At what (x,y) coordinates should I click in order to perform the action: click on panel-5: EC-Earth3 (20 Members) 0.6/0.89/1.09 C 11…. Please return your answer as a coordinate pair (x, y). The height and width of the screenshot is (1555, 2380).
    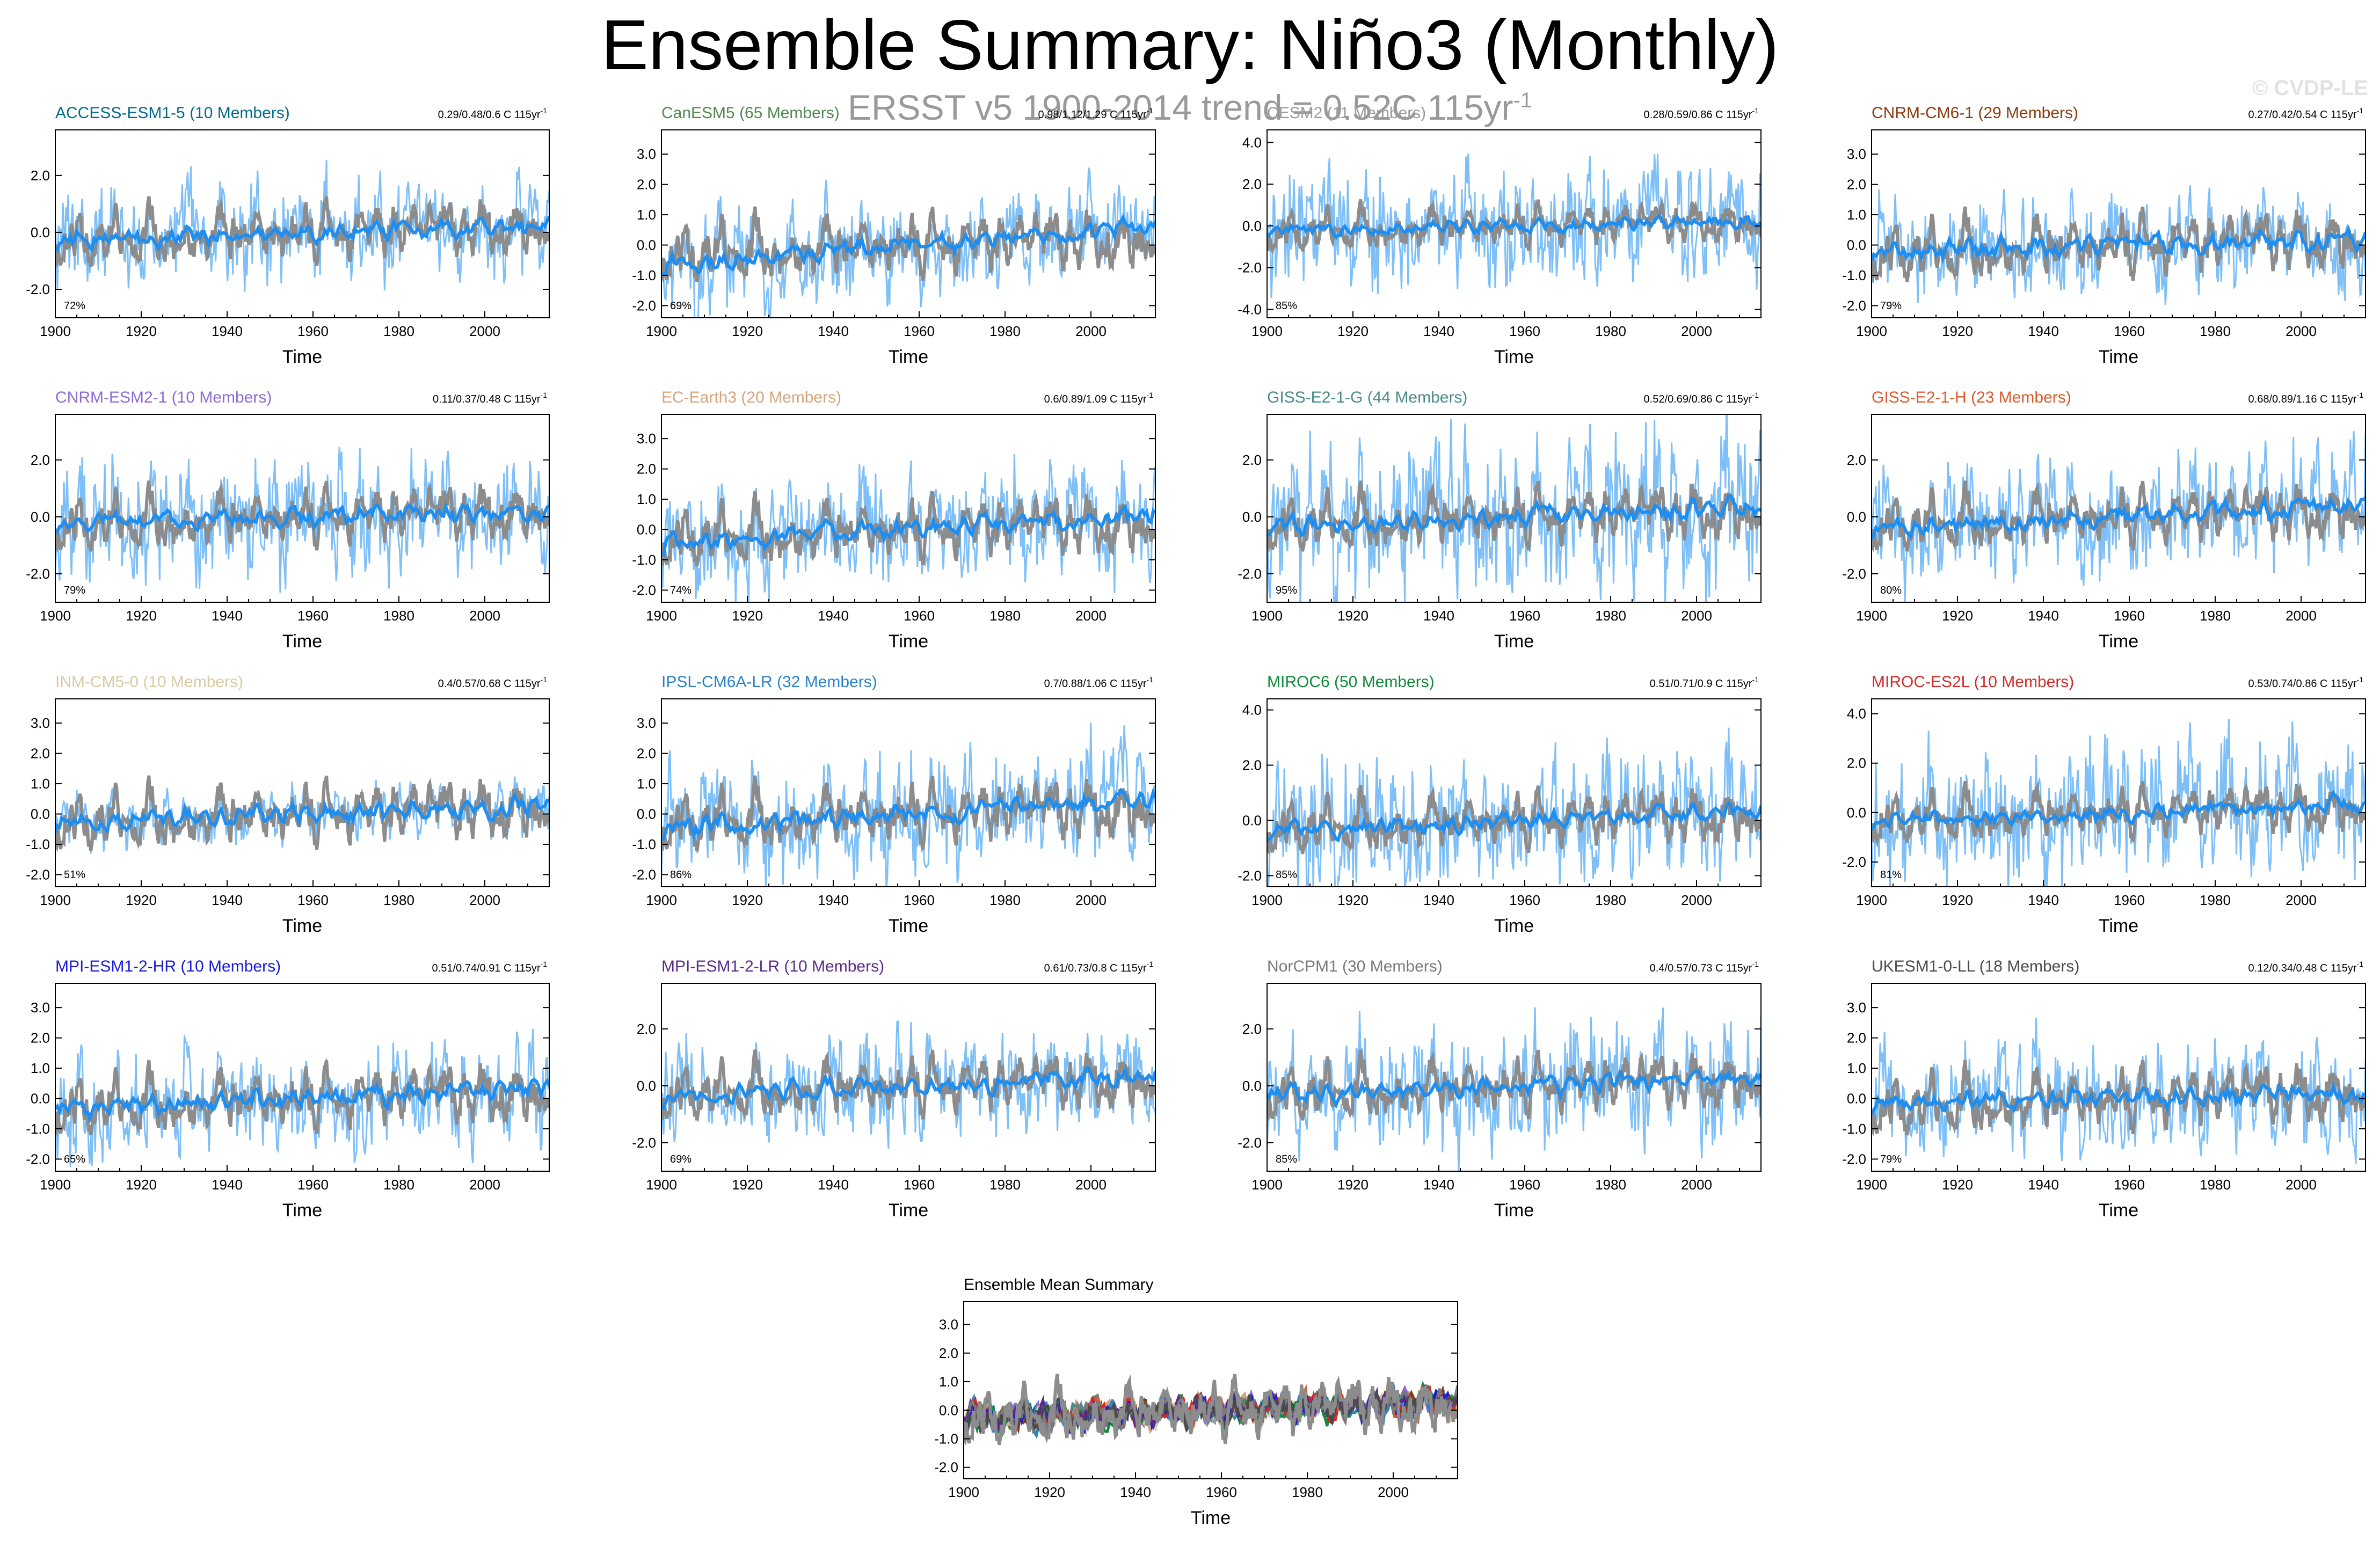
    Looking at the image, I should click on (894, 520).